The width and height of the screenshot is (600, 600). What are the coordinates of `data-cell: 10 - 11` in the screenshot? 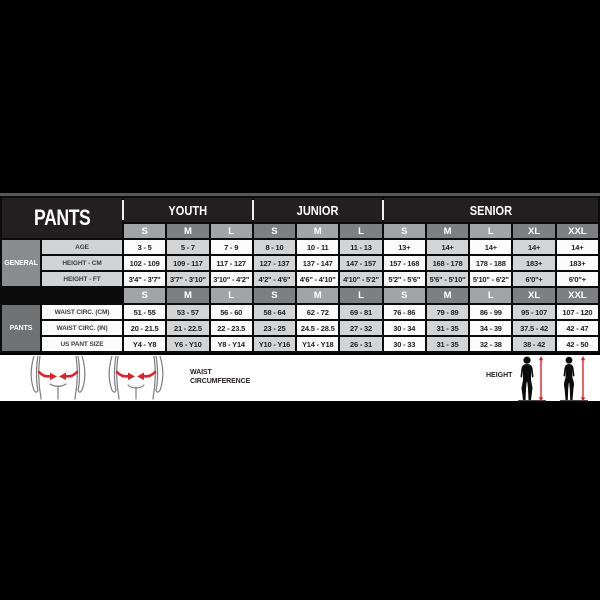 It's located at (318, 247).